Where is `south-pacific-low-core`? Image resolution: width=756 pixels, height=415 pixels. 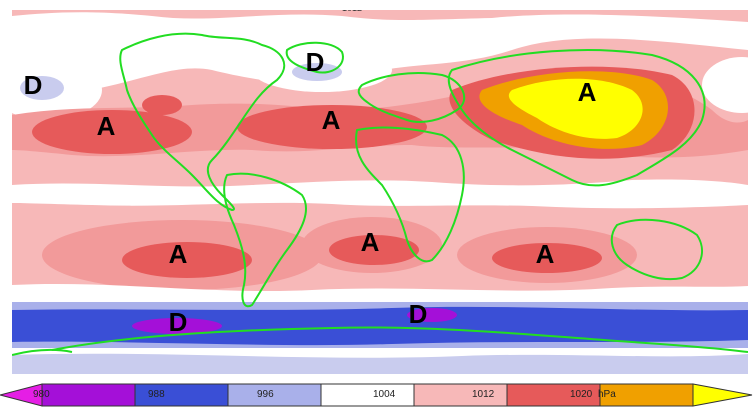 south-pacific-low-core is located at coordinates (177, 326).